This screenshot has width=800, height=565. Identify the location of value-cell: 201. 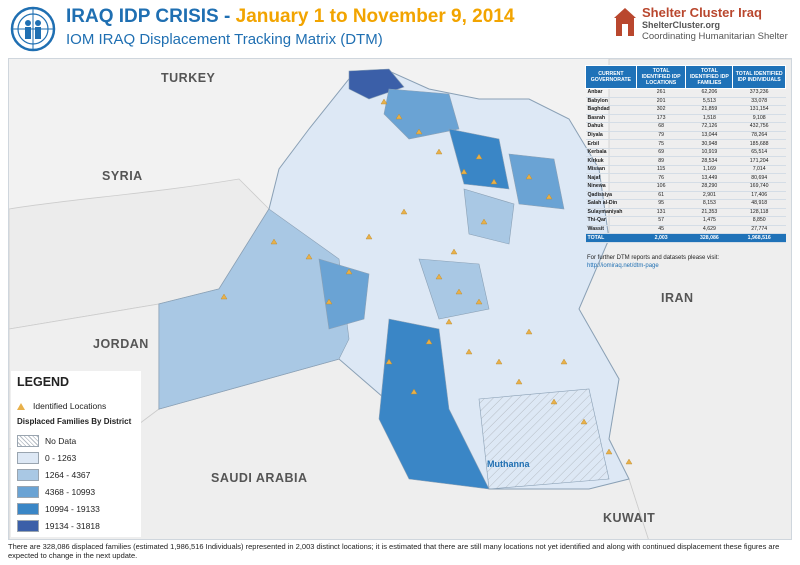
(661, 102).